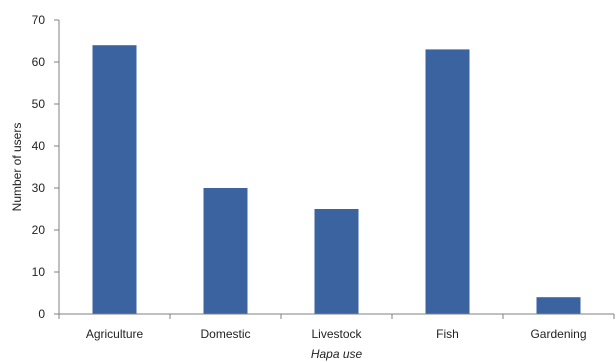 This screenshot has height=362, width=616. Describe the element at coordinates (447, 182) in the screenshot. I see `bar-fish` at that location.